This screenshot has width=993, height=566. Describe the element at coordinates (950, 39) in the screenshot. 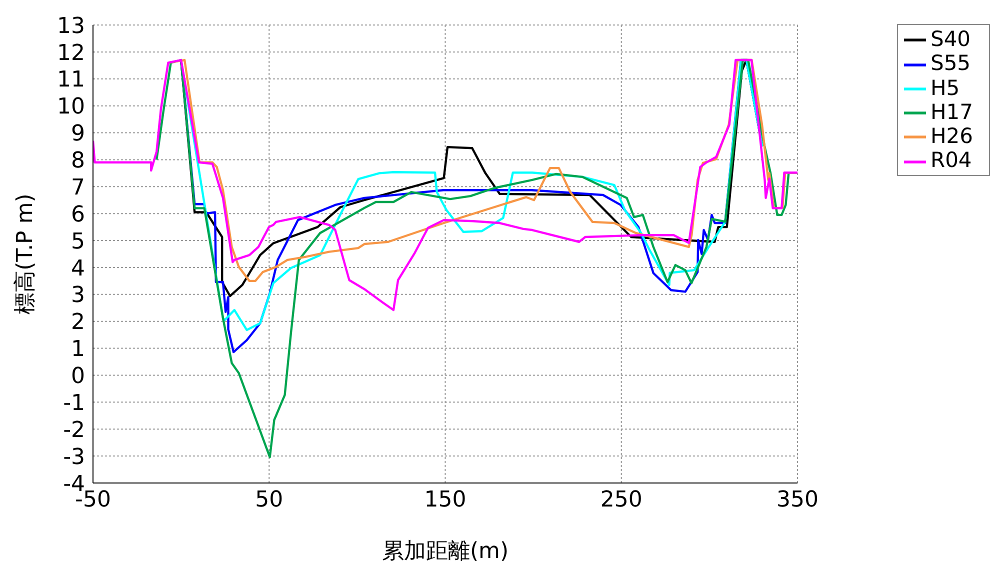

I see `legend-label: S40` at that location.